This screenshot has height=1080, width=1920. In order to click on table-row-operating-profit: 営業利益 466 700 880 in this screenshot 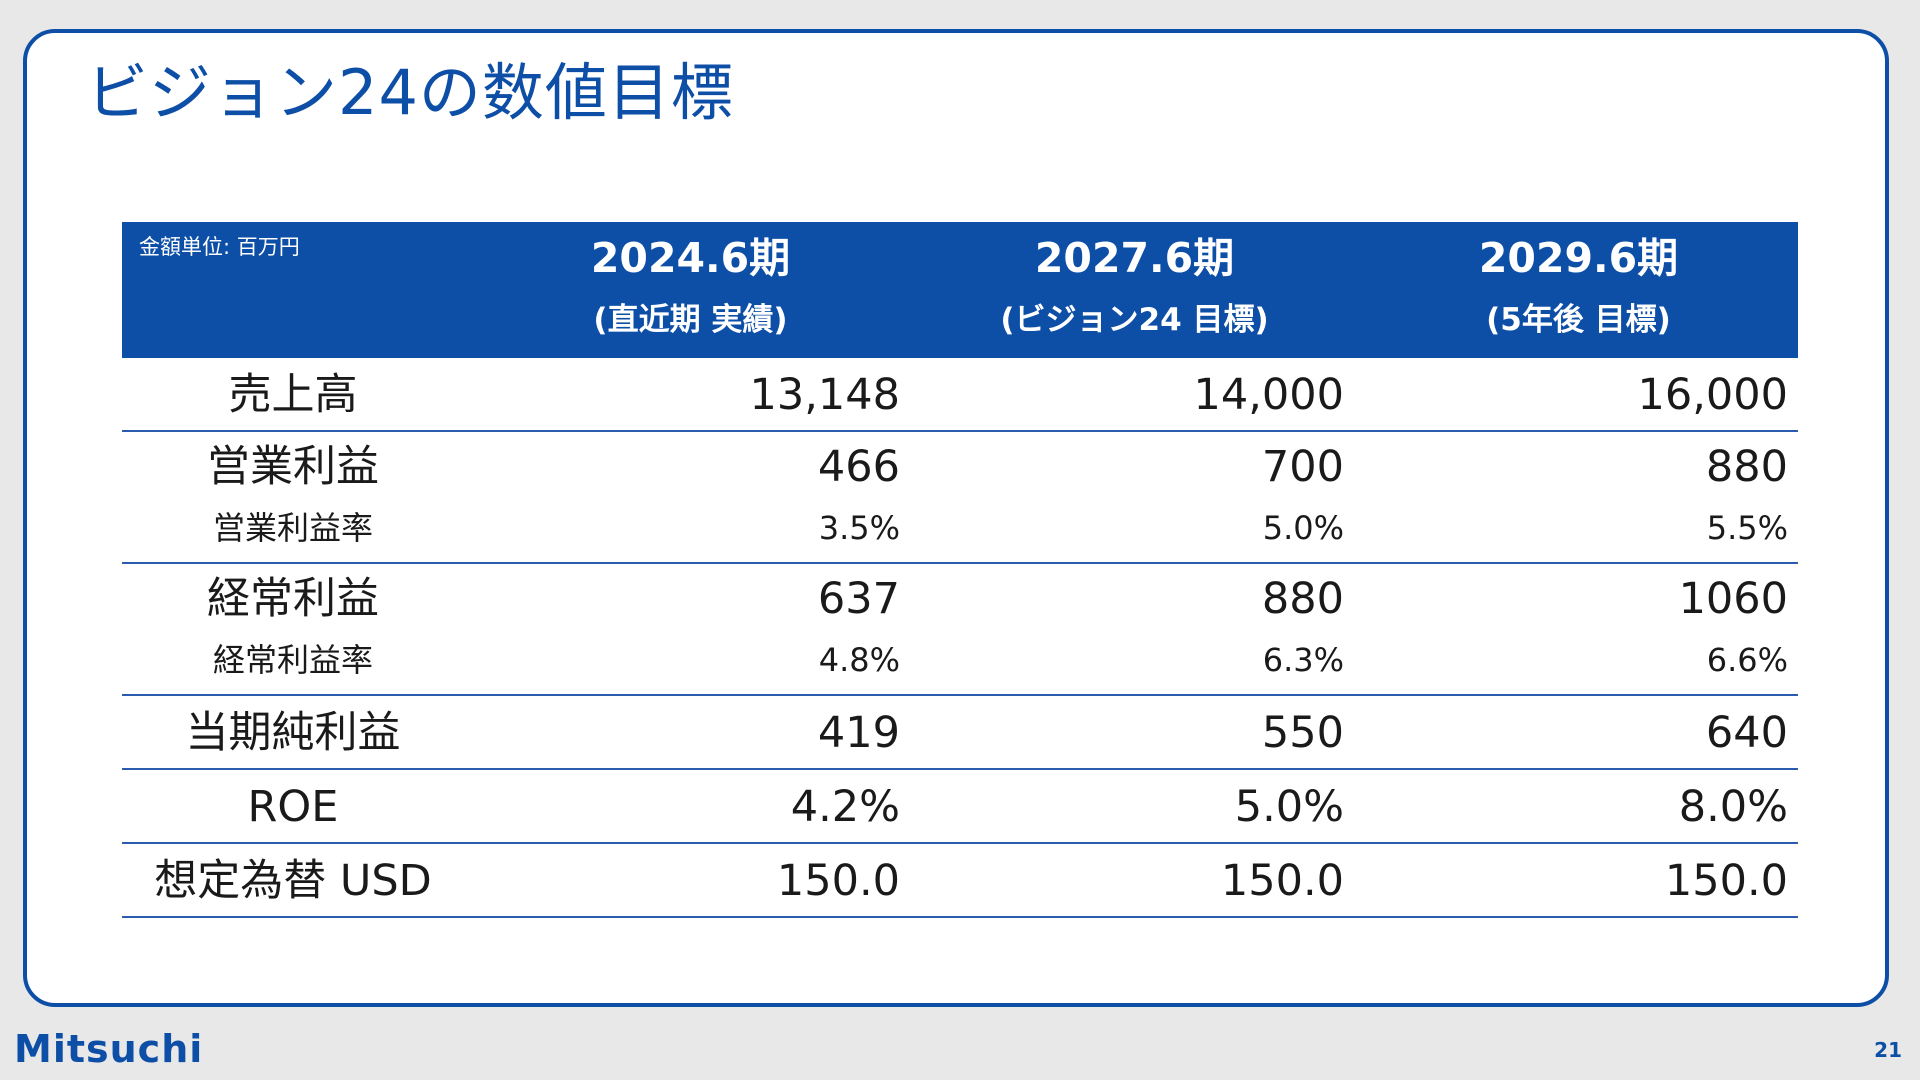, I will do `click(960, 464)`.